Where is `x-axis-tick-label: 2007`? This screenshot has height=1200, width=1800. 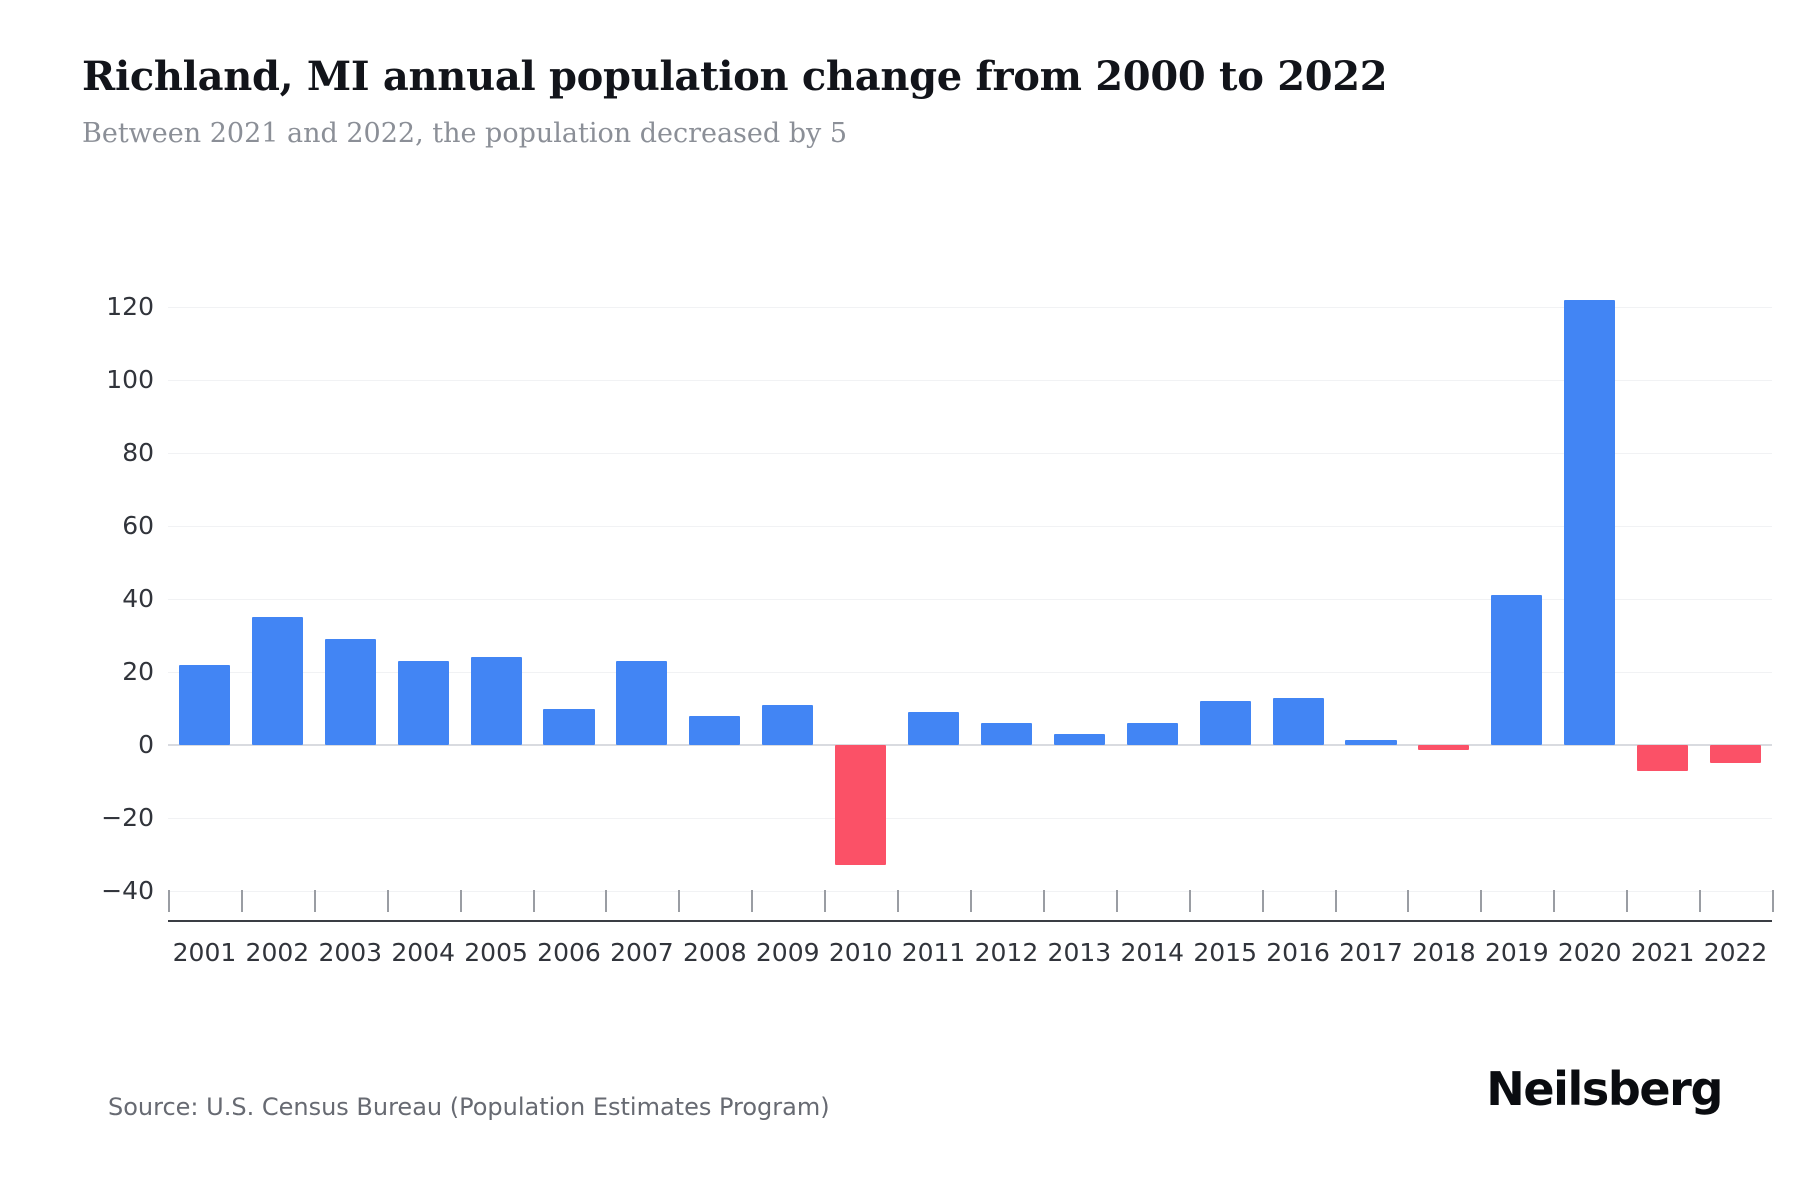 x-axis-tick-label: 2007 is located at coordinates (642, 952).